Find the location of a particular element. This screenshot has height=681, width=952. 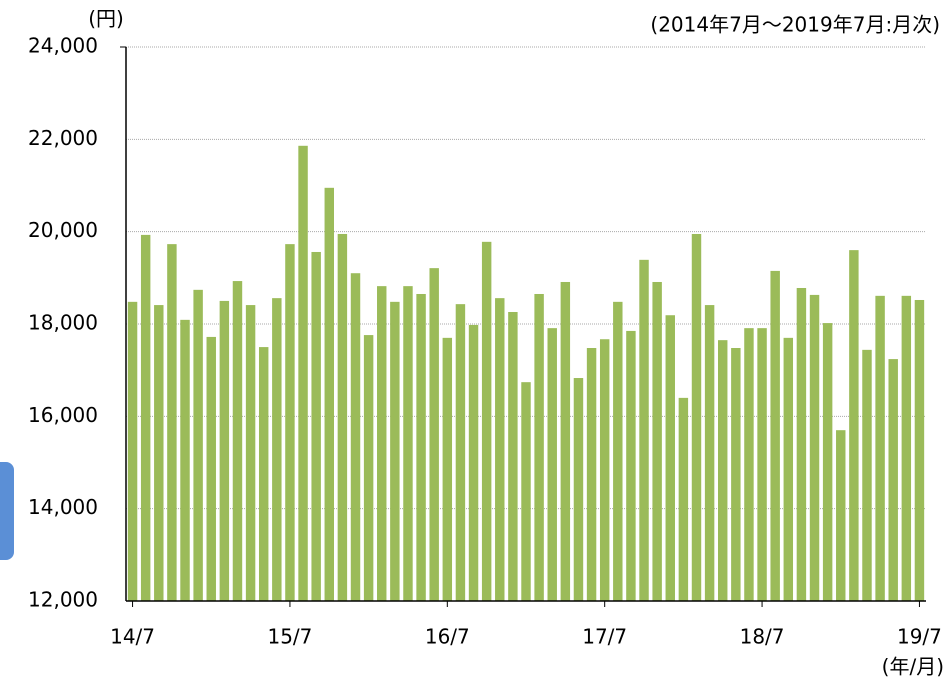

y-tick-label: 20,000 is located at coordinates (63, 230).